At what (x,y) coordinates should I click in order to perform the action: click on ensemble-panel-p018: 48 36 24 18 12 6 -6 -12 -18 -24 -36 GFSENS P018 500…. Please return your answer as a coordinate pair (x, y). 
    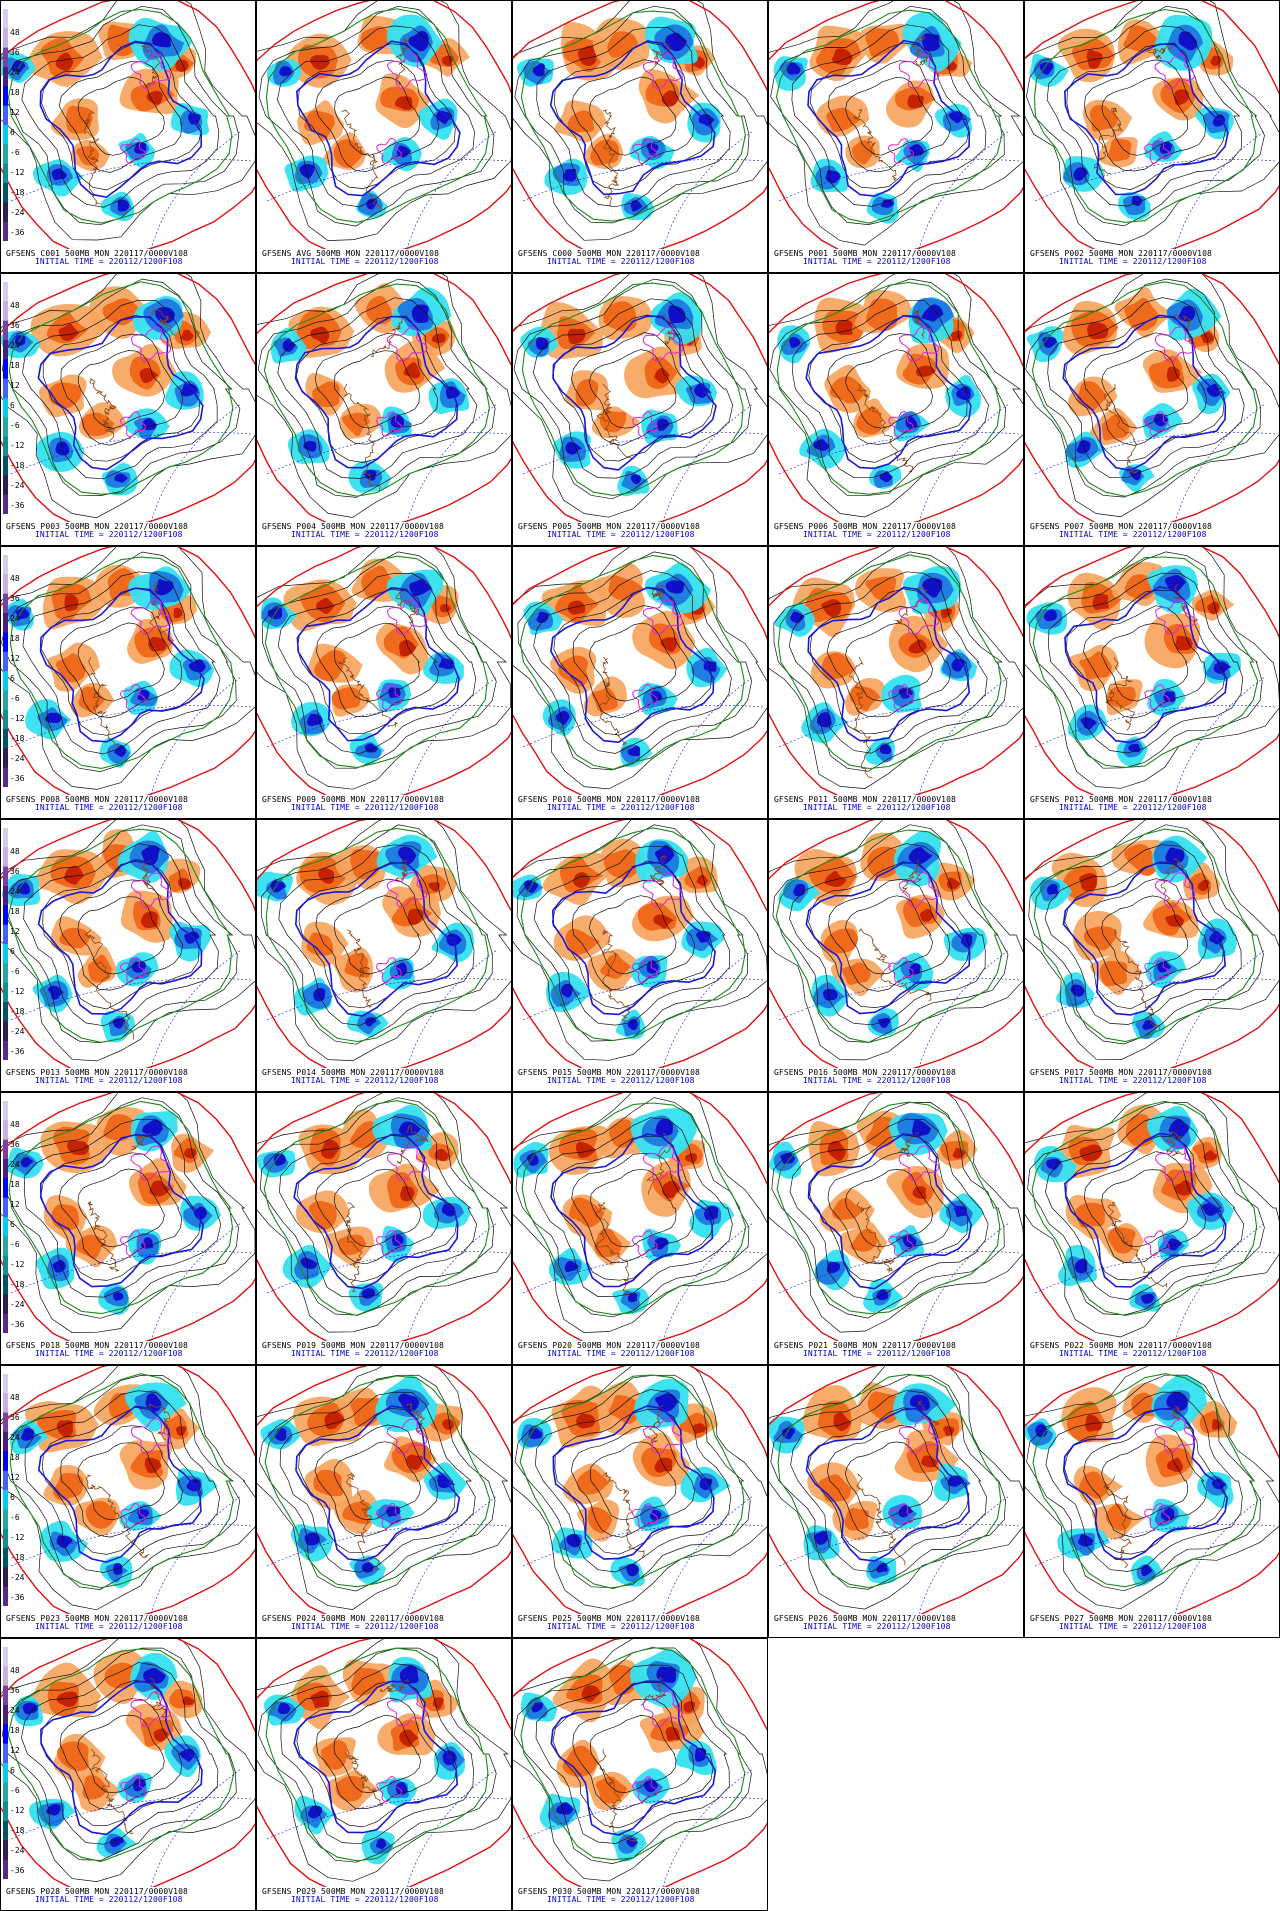
    Looking at the image, I should click on (128, 1228).